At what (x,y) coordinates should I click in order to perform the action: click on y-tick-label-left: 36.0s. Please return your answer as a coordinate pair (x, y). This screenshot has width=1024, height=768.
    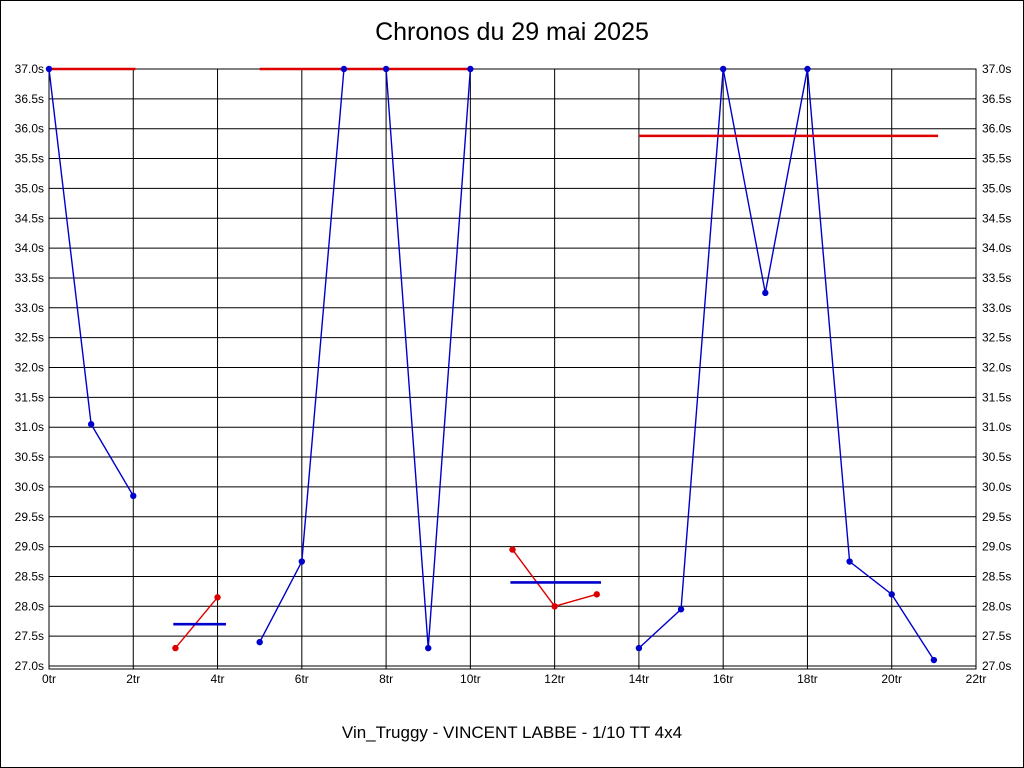
    Looking at the image, I should click on (29, 129).